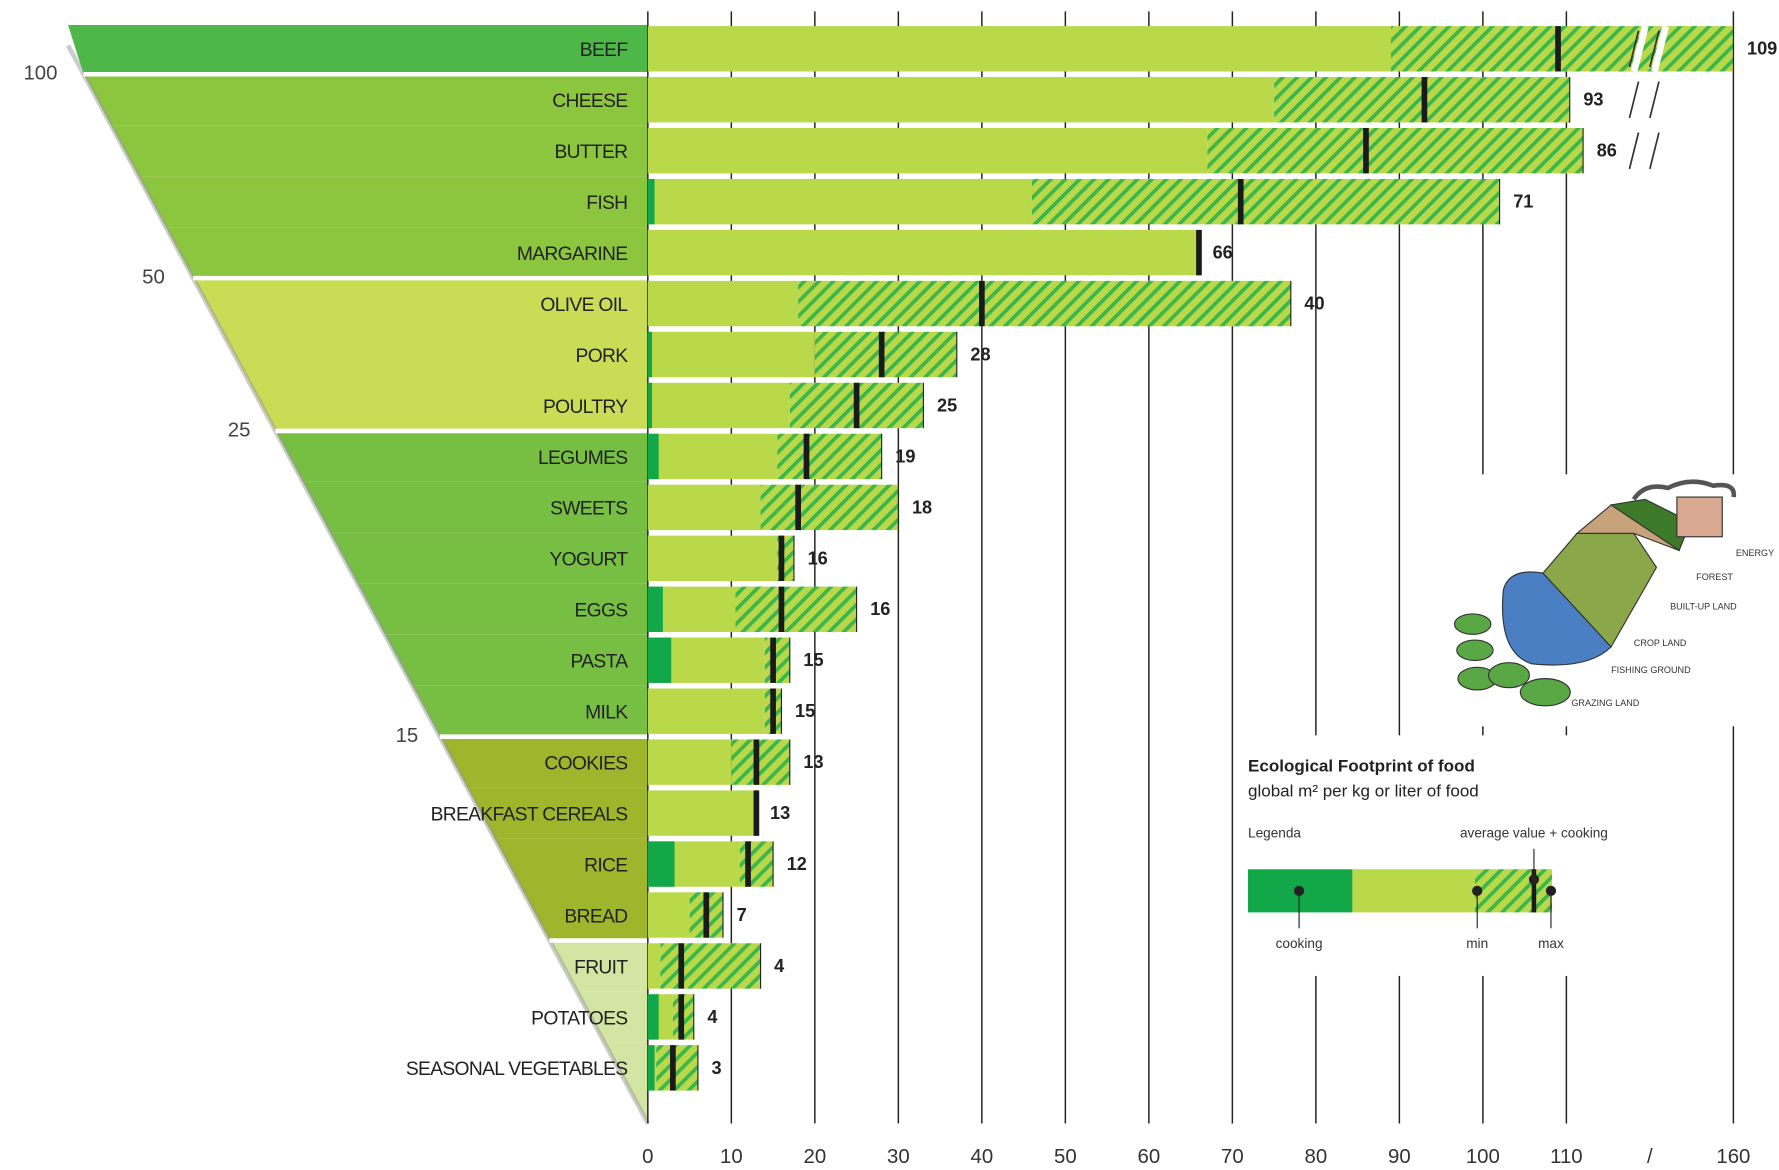 This screenshot has width=1779, height=1170. What do you see at coordinates (717, 1068) in the screenshot?
I see `value-label: 3` at bounding box center [717, 1068].